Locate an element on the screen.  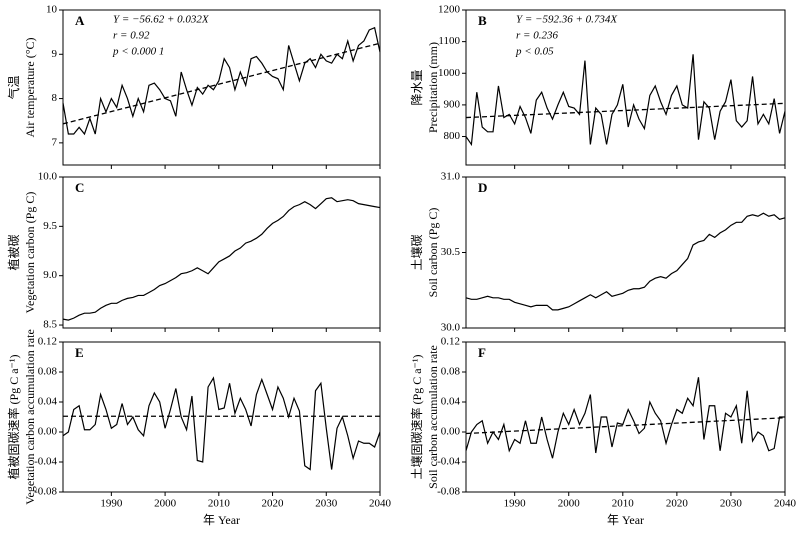
y-axis-label-cn: 降水量 is located at coordinates (417, 87).